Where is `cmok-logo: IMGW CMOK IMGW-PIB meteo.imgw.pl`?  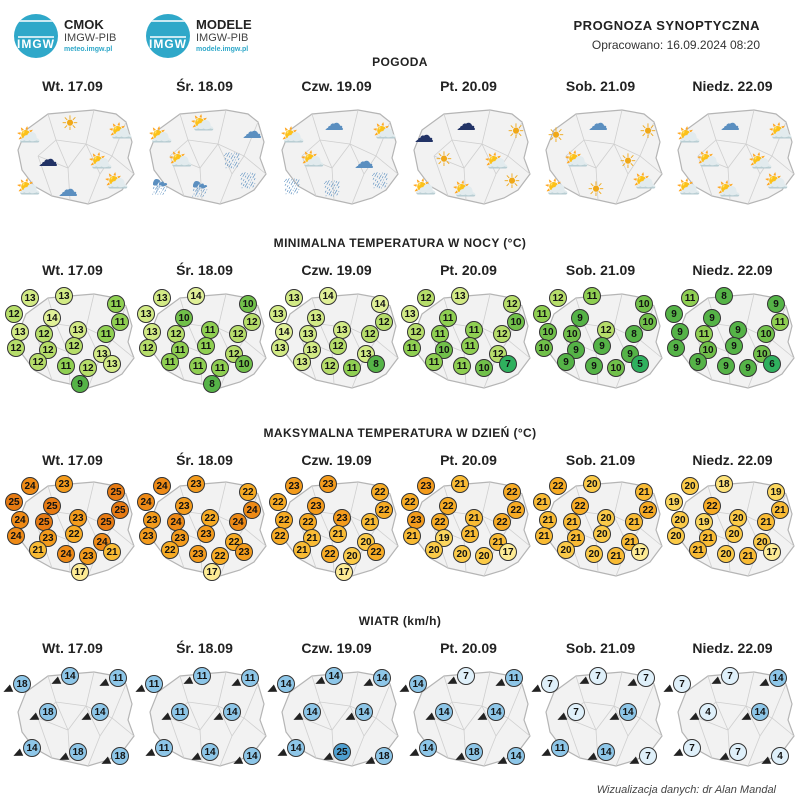 cmok-logo: IMGW CMOK IMGW-PIB meteo.imgw.pl is located at coordinates (65, 36).